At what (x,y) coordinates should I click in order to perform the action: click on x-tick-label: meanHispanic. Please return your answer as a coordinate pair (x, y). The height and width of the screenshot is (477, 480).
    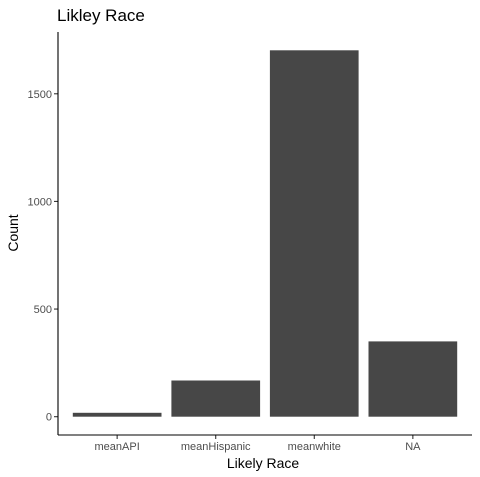
    Looking at the image, I should click on (216, 447).